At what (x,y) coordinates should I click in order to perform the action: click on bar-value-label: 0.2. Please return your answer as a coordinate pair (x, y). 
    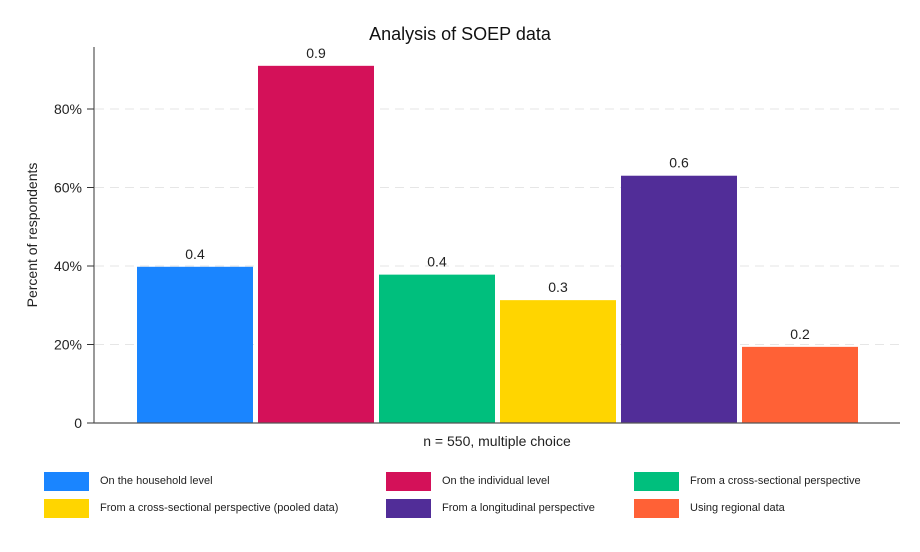
    Looking at the image, I should click on (800, 334).